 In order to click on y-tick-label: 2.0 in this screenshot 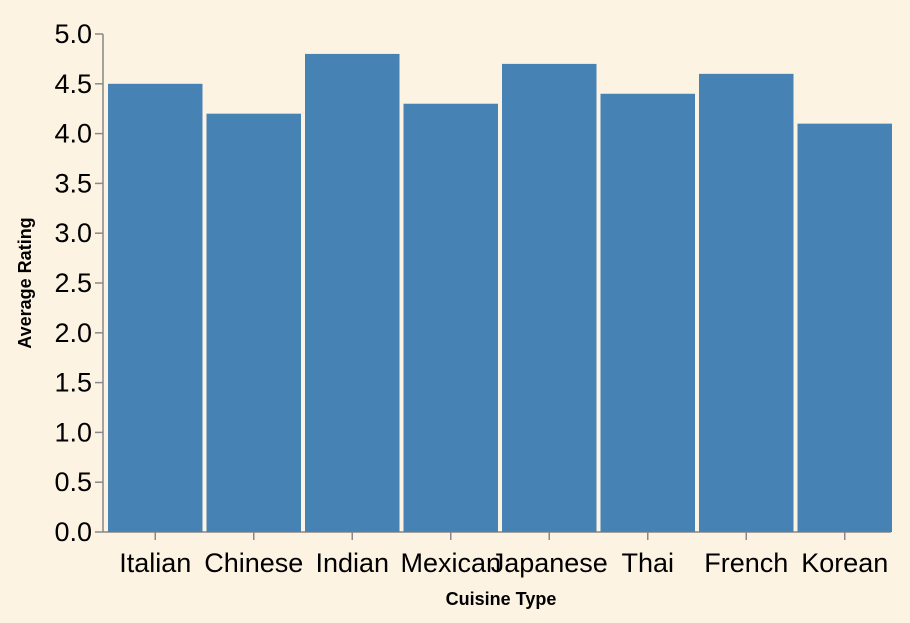, I will do `click(73, 333)`.